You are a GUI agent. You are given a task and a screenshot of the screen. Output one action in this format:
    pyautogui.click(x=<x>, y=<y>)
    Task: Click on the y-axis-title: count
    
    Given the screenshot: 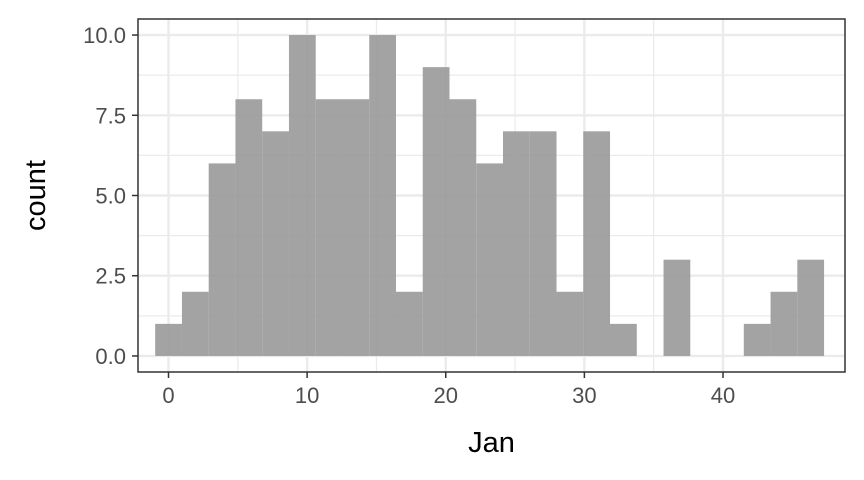 What is the action you would take?
    pyautogui.click(x=36, y=195)
    